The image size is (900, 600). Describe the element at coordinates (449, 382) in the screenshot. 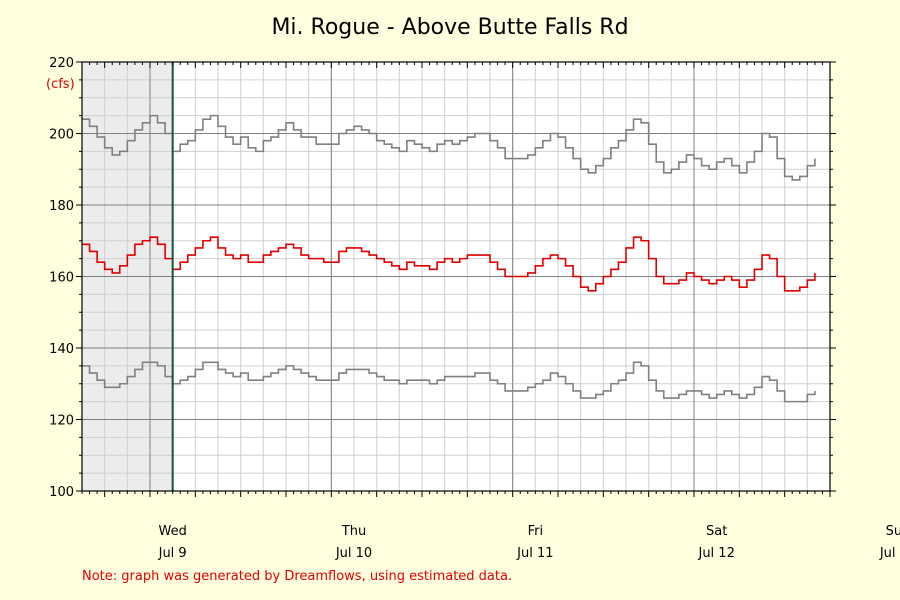

I see `series-line-lower` at that location.